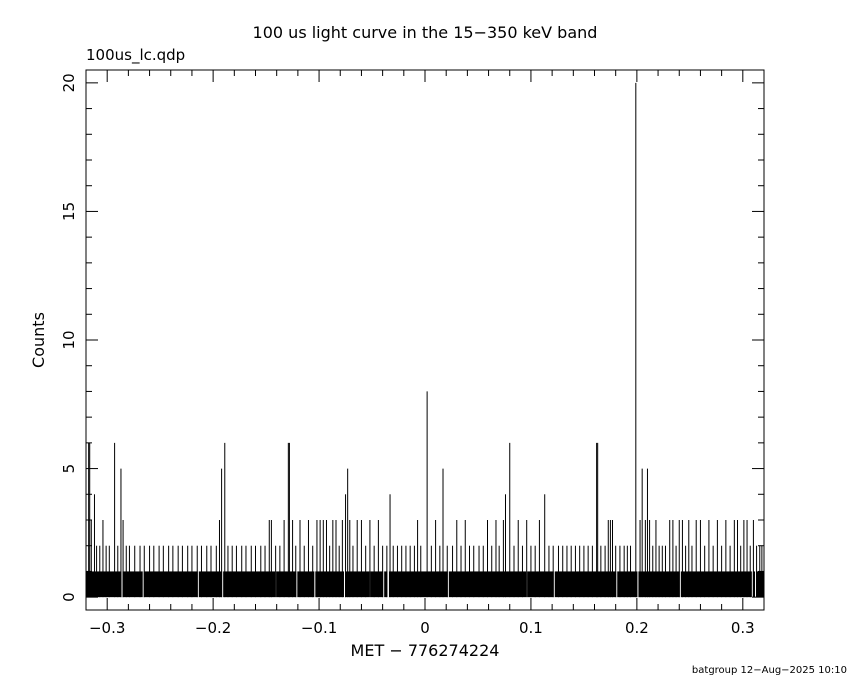  I want to click on x-tick-label: 0.1, so click(531, 628).